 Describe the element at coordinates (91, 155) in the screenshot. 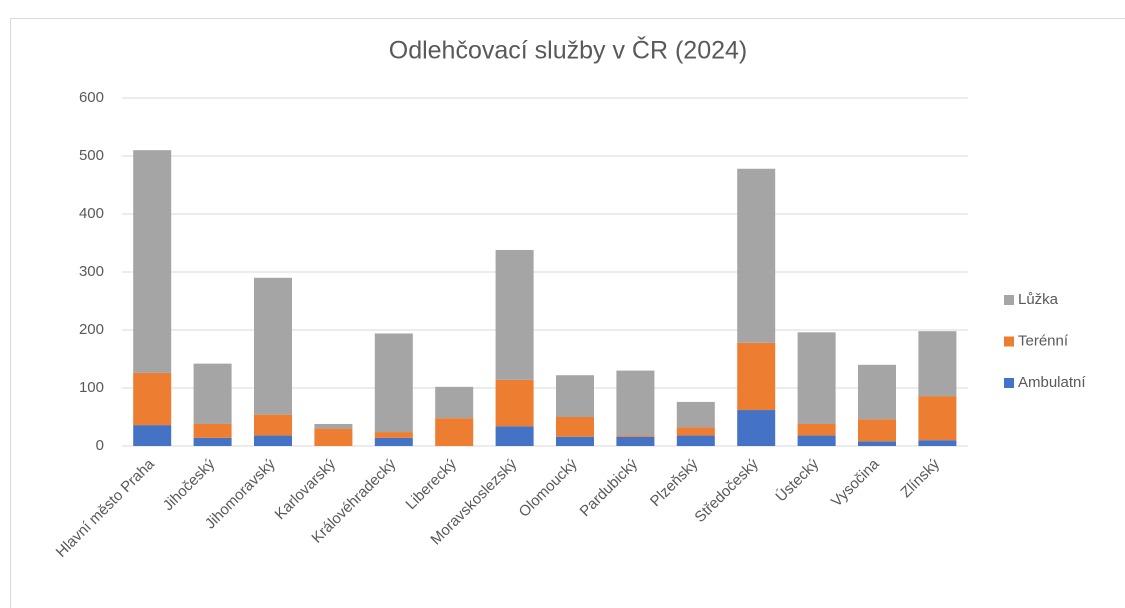

I see `y-tick-label: 500` at that location.